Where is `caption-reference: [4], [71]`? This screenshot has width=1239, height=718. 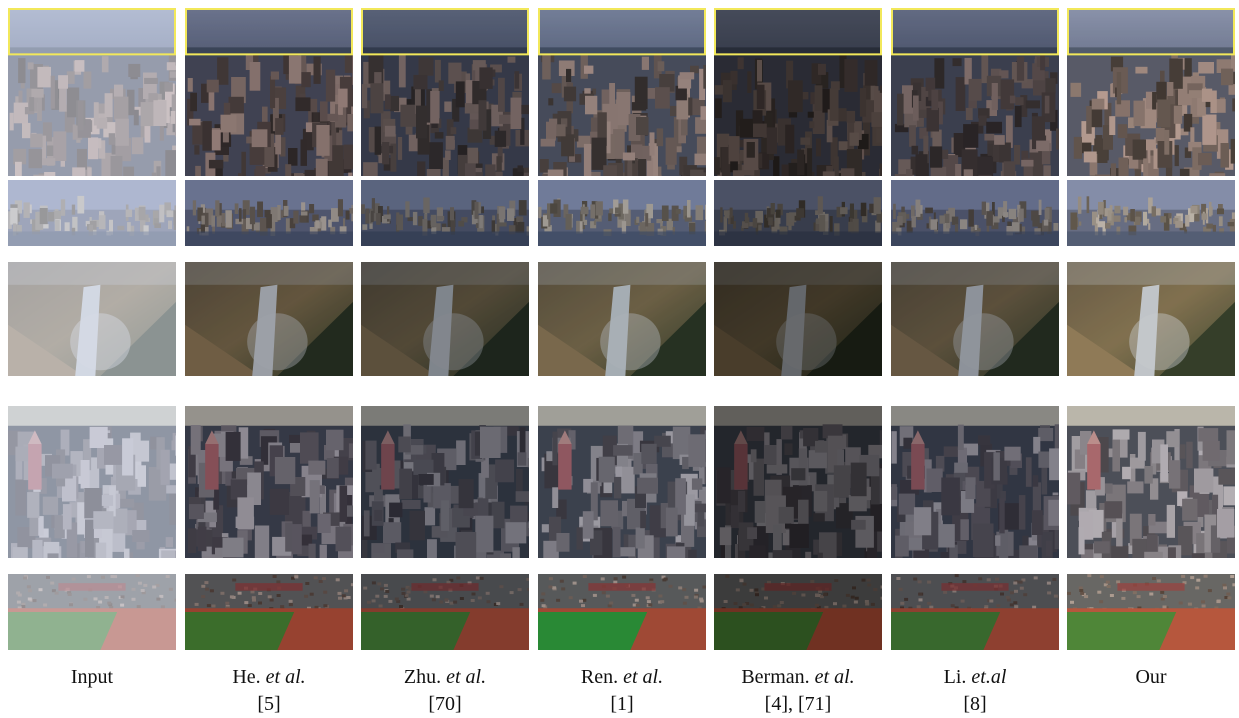
caption-reference: [4], [71] is located at coordinates (798, 704).